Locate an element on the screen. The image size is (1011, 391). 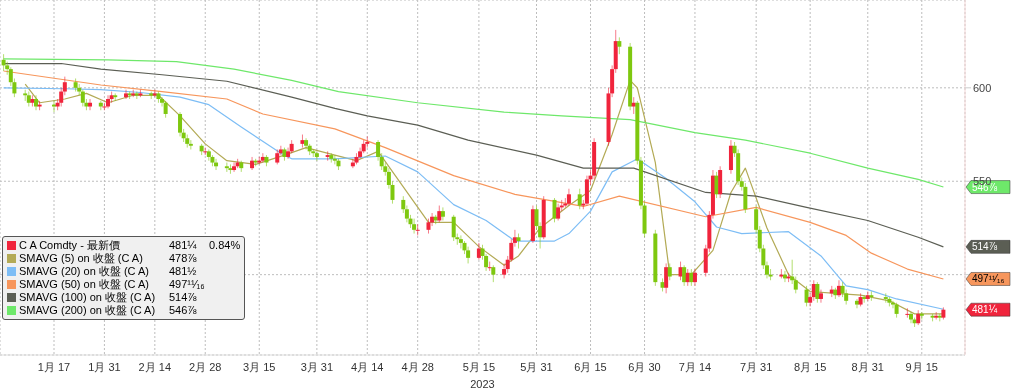
x-tick-label: 7月 14 is located at coordinates (695, 366).